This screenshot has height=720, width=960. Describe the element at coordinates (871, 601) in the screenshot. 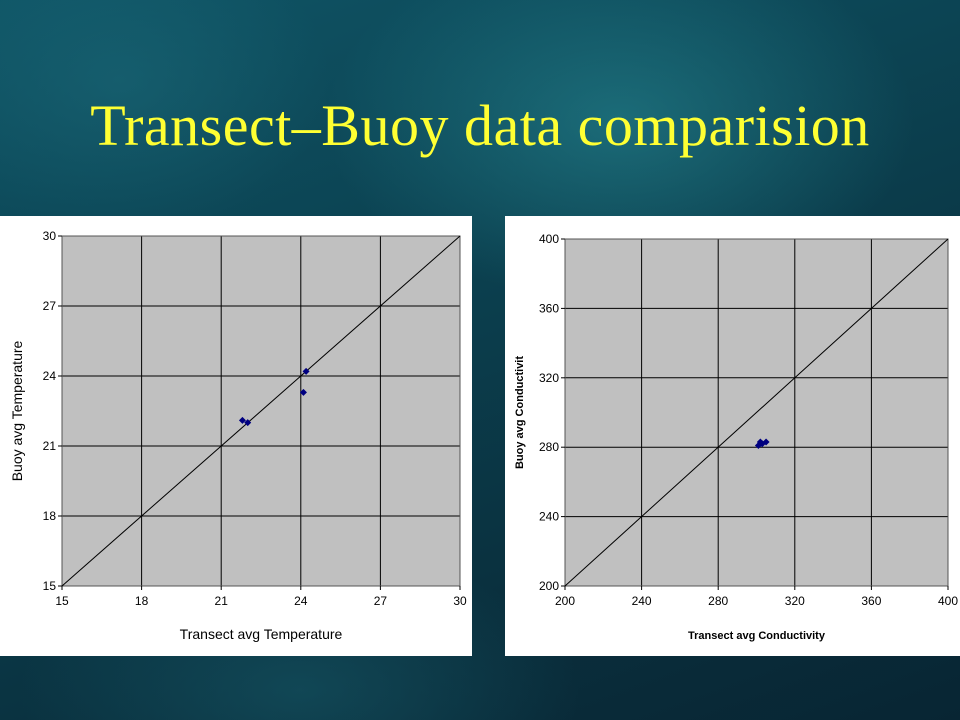

I see `x-tick-label: 360` at that location.